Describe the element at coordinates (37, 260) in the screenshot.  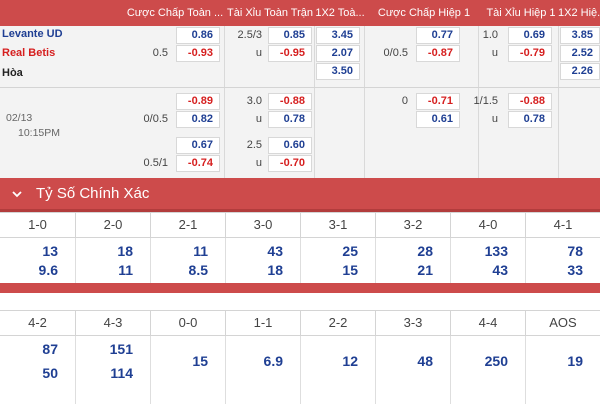
I see `score-odds-cell: 13 9.6` at that location.